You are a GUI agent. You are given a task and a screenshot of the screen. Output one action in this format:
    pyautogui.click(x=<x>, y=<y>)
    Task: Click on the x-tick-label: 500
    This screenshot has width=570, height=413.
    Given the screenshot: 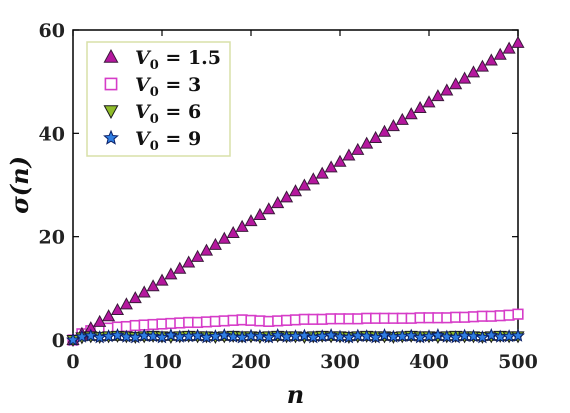 What is the action you would take?
    pyautogui.click(x=518, y=362)
    